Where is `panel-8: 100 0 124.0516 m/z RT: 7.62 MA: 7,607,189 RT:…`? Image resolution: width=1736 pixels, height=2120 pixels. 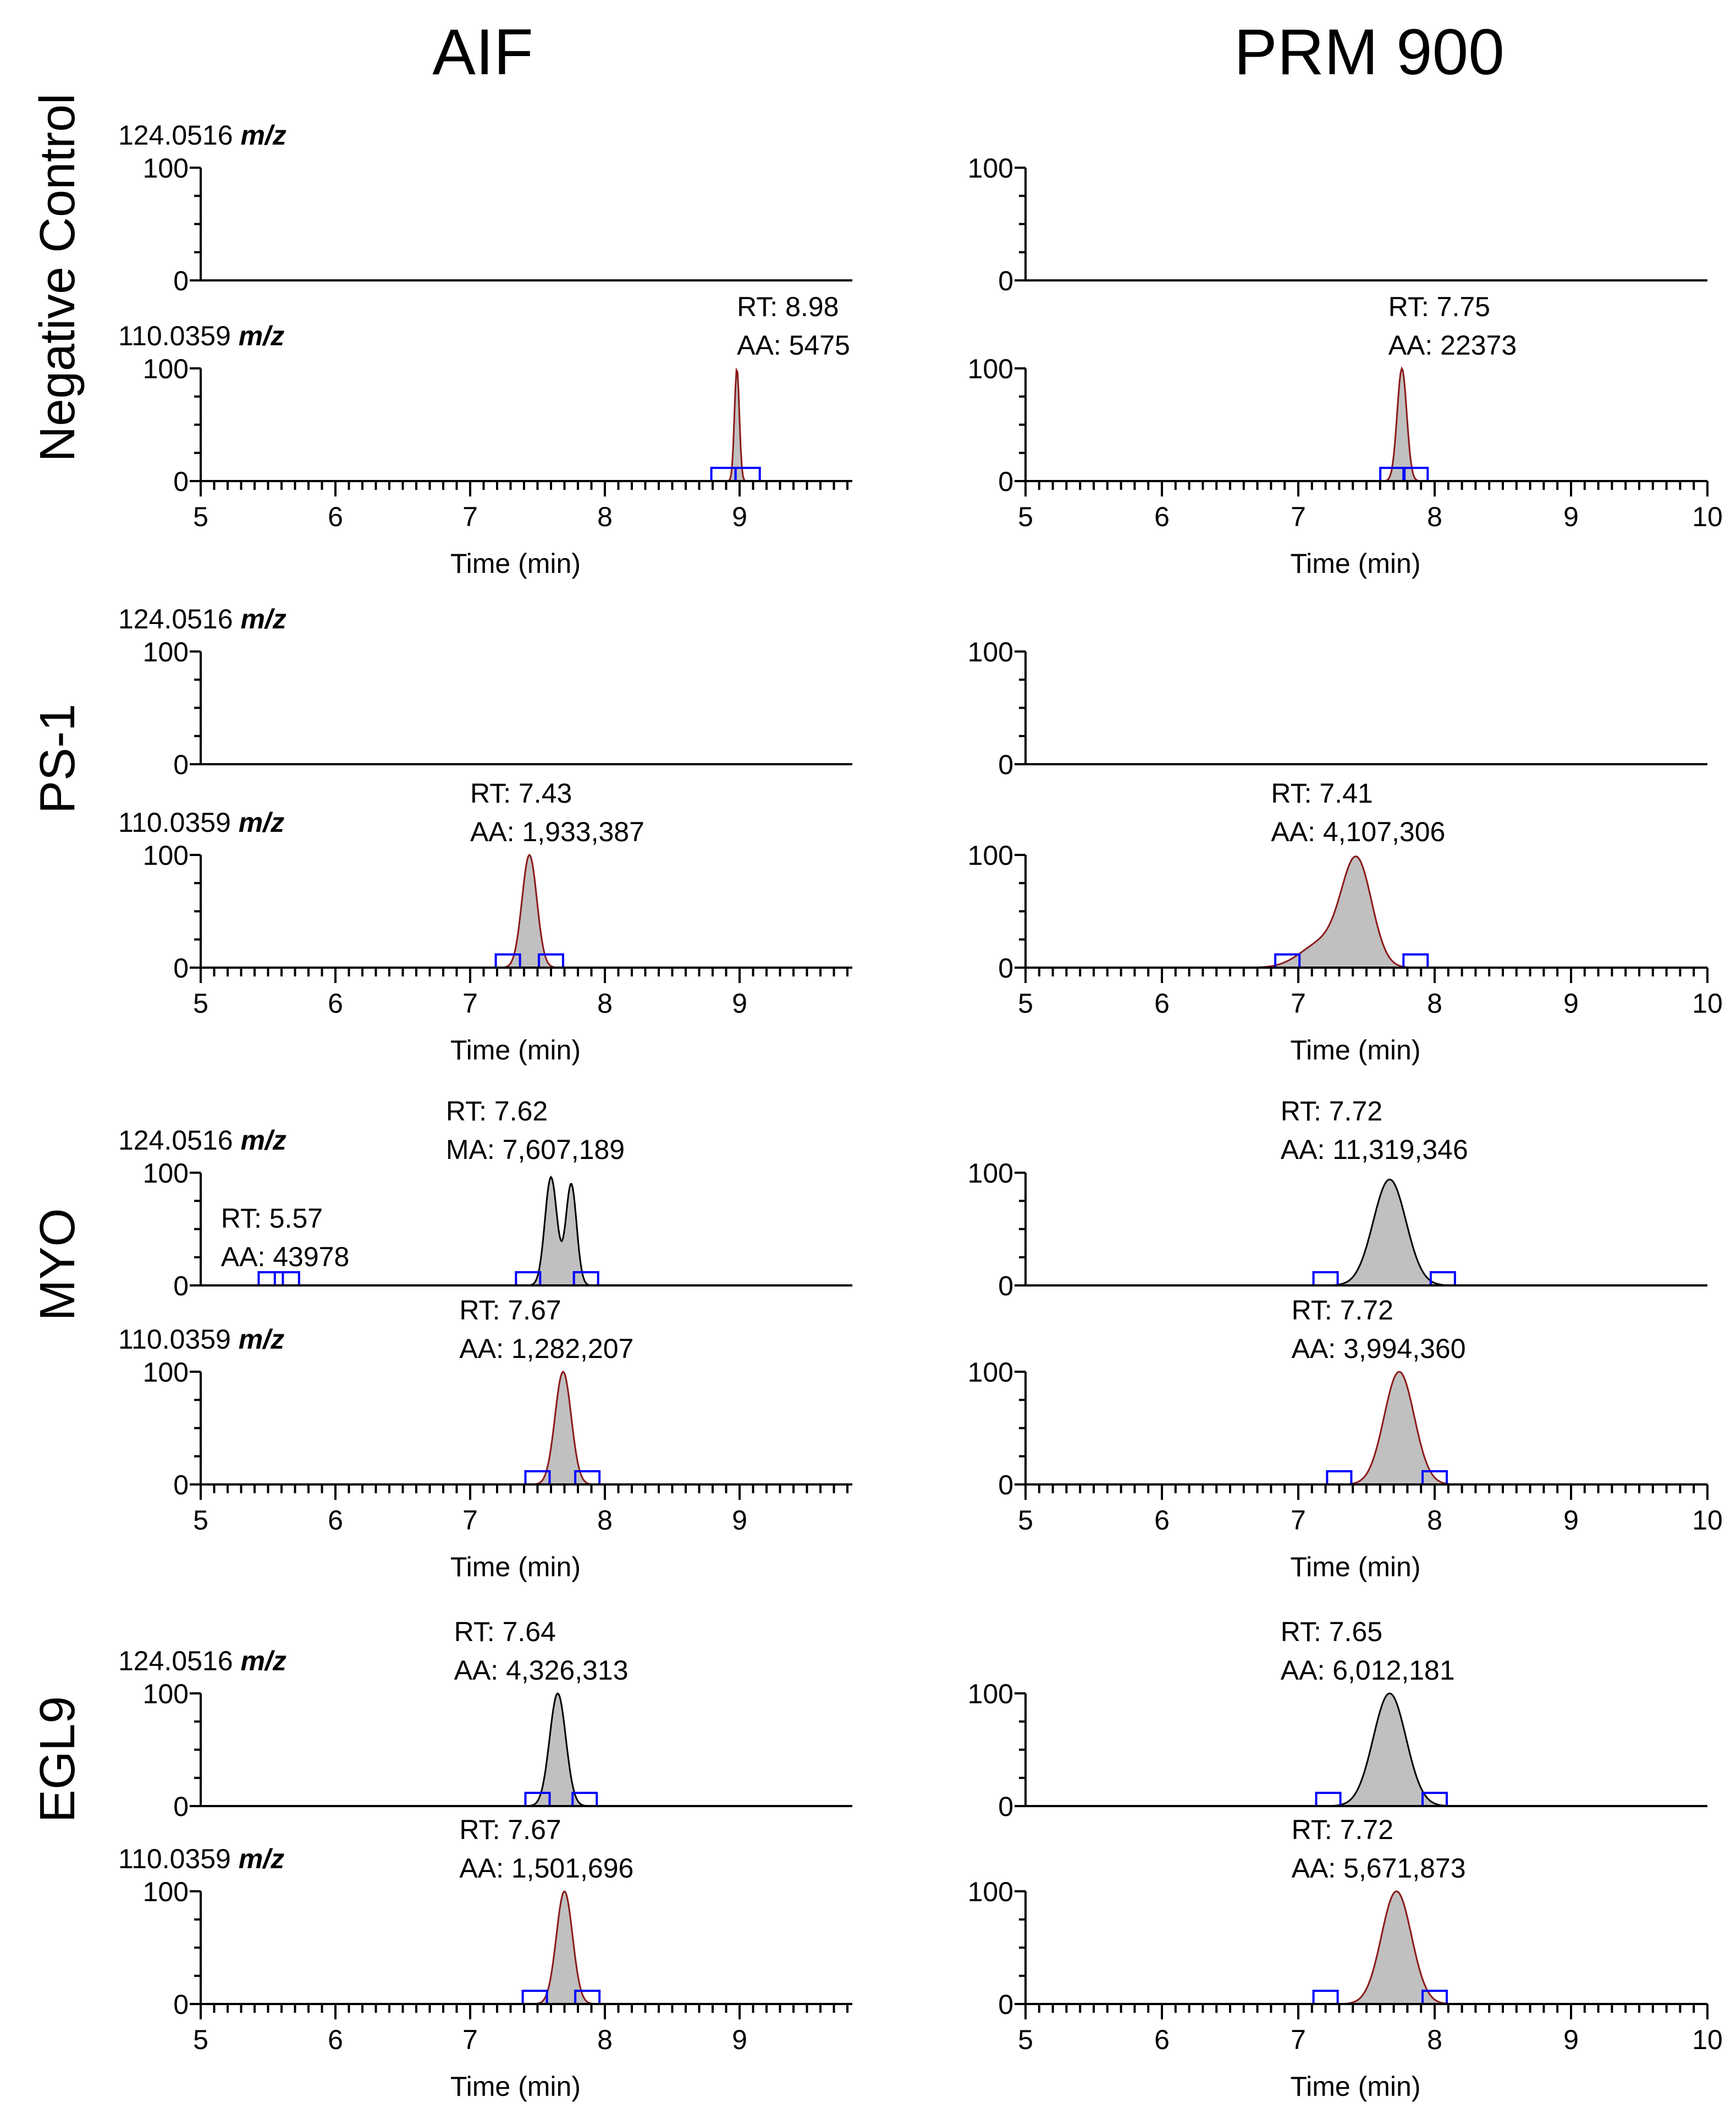 panel-8: 100 0 124.0516 m/z RT: 7.62 MA: 7,607,189 RT:… is located at coordinates (485, 1198).